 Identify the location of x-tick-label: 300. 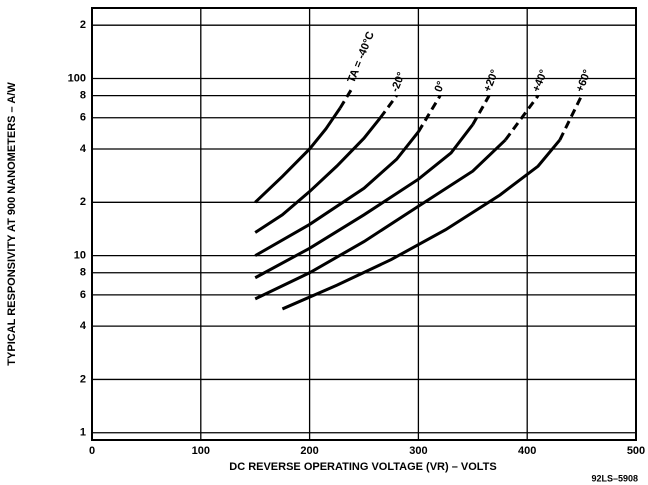
(418, 451).